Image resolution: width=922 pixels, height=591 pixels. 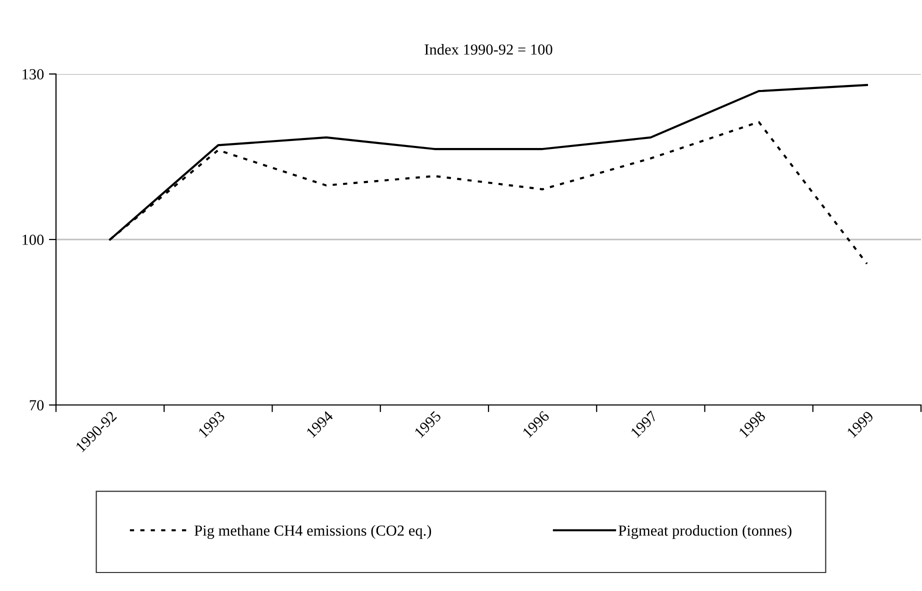 I want to click on y-tick-label: 100, so click(x=33, y=239).